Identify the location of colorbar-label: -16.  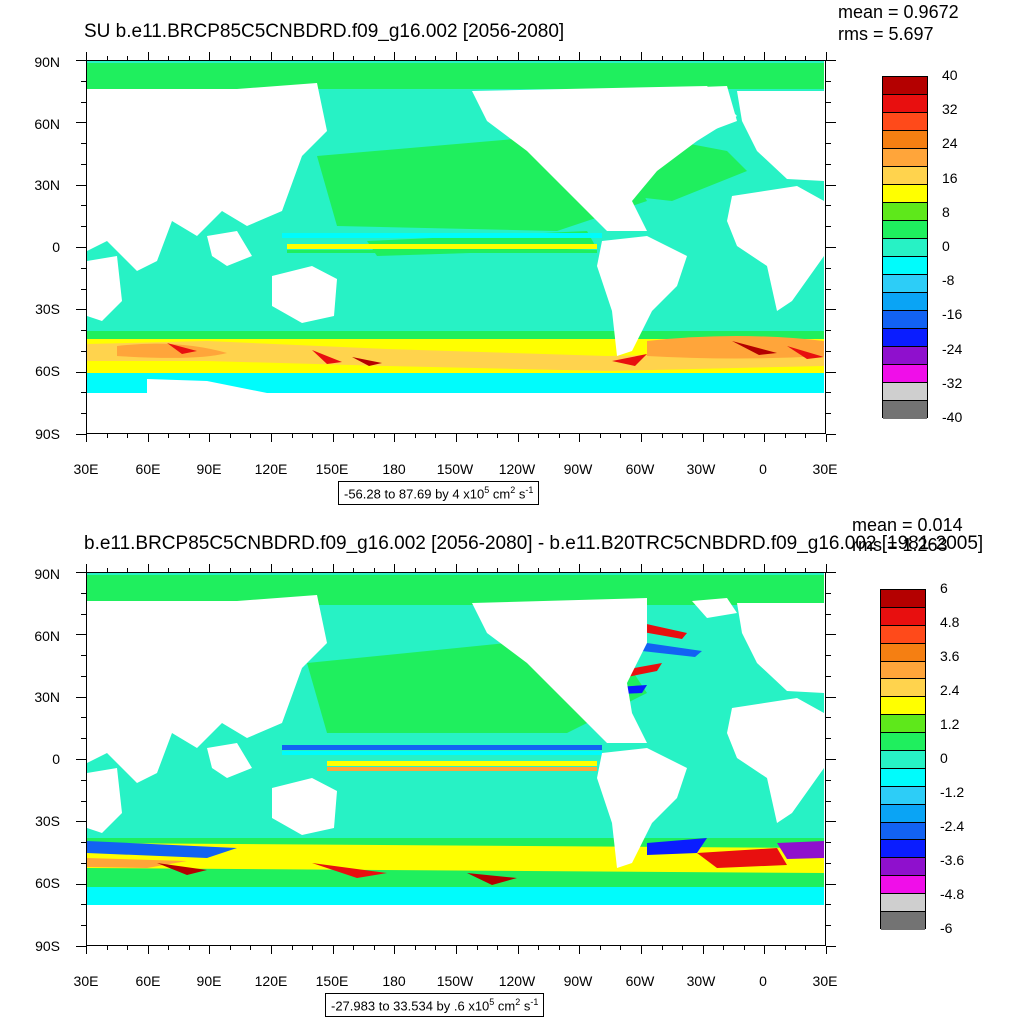
(952, 314).